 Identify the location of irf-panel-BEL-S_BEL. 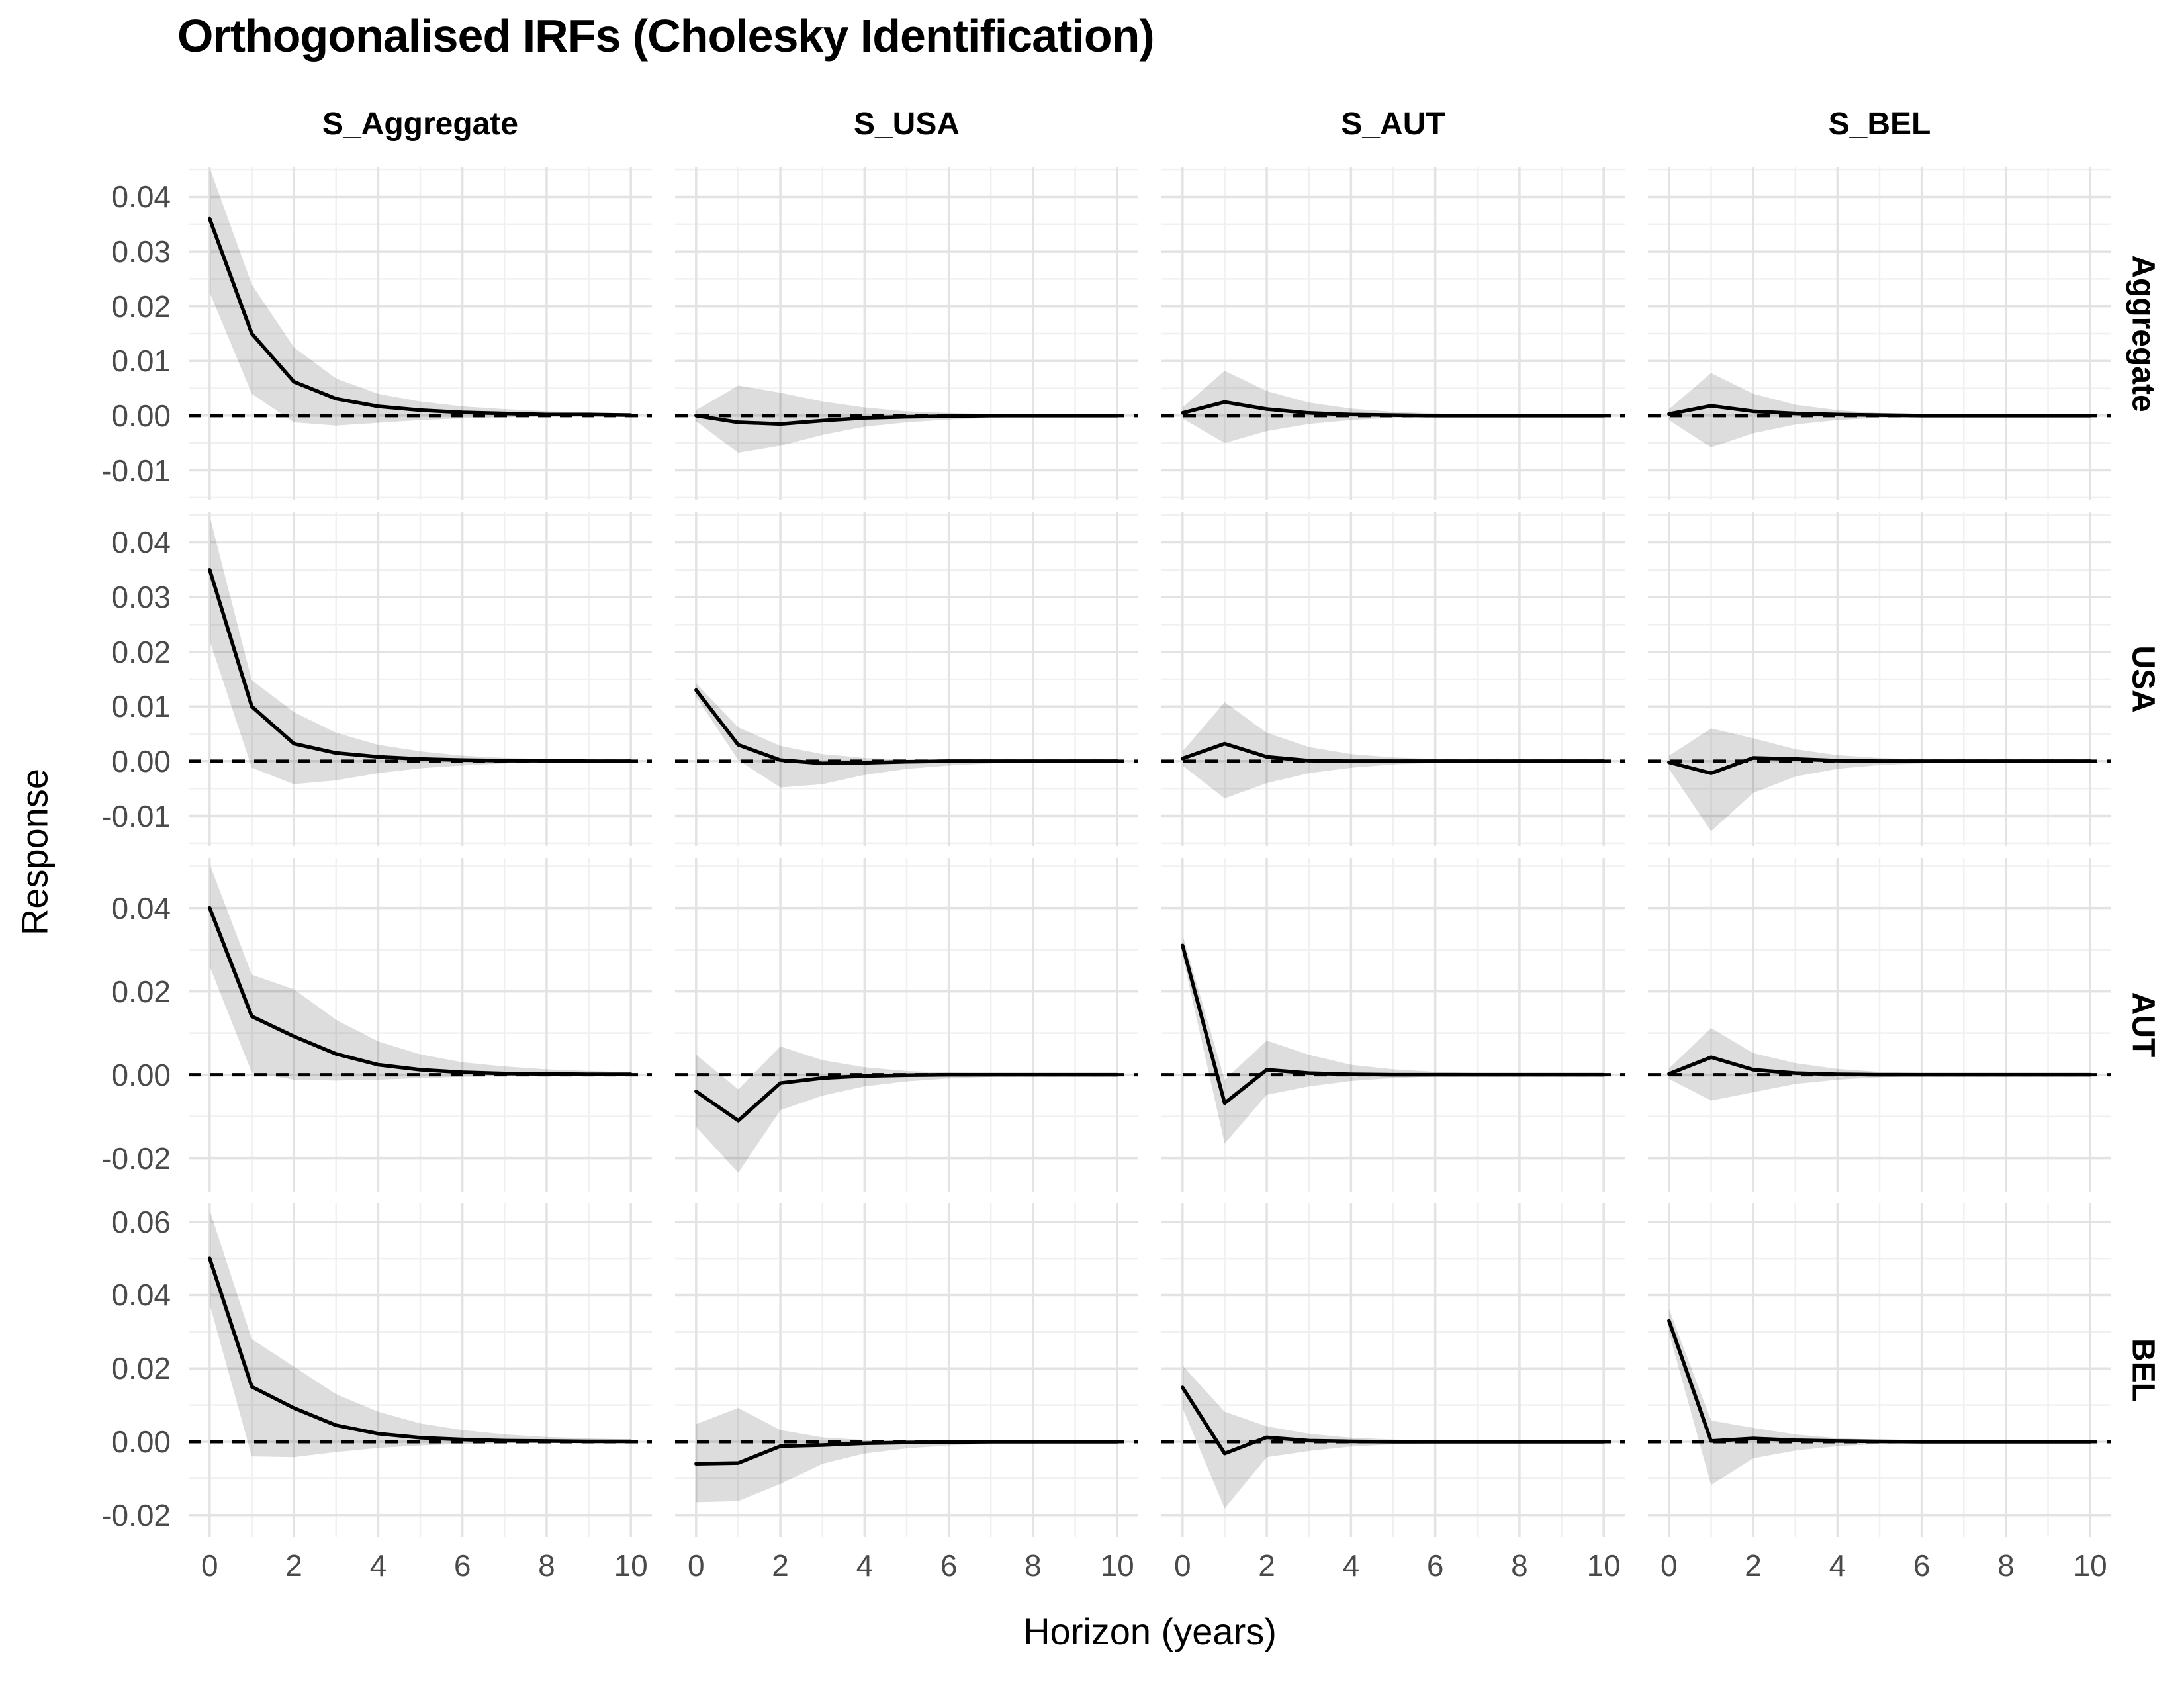
(1880, 1370).